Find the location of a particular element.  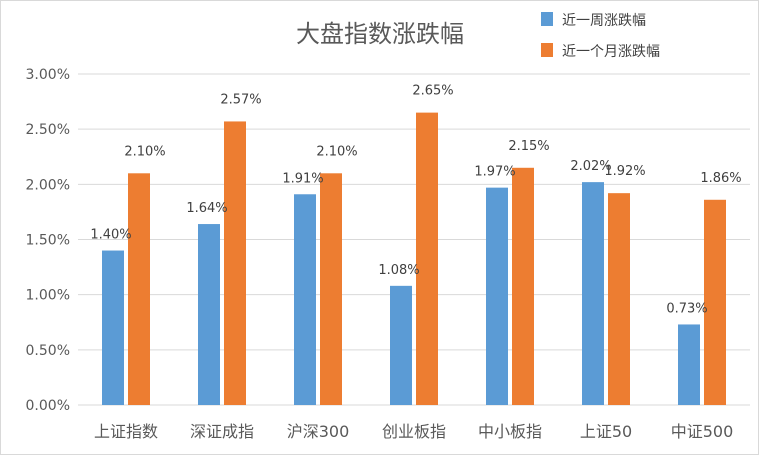

data-label: 1.91% is located at coordinates (302, 178).